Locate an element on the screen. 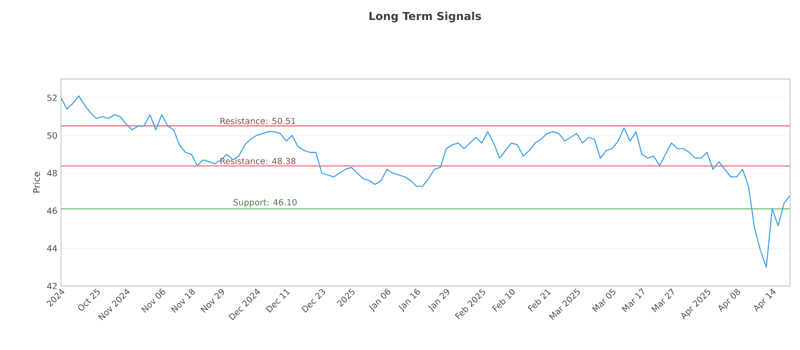  y-tick-label: 52 is located at coordinates (52, 98).